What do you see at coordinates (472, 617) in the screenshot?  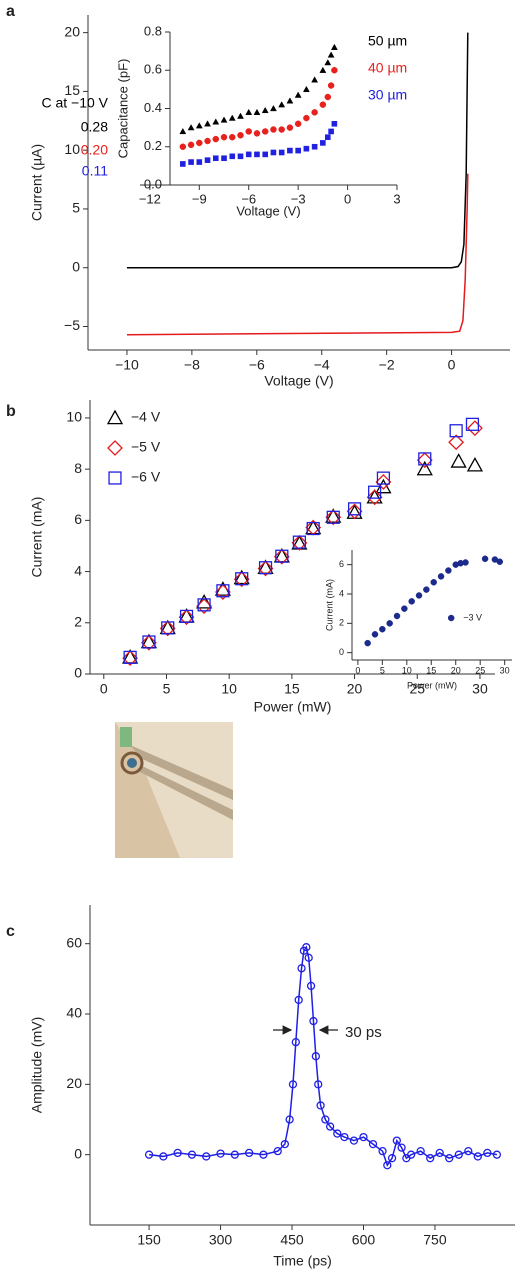 I see `legend-label: −3 V` at bounding box center [472, 617].